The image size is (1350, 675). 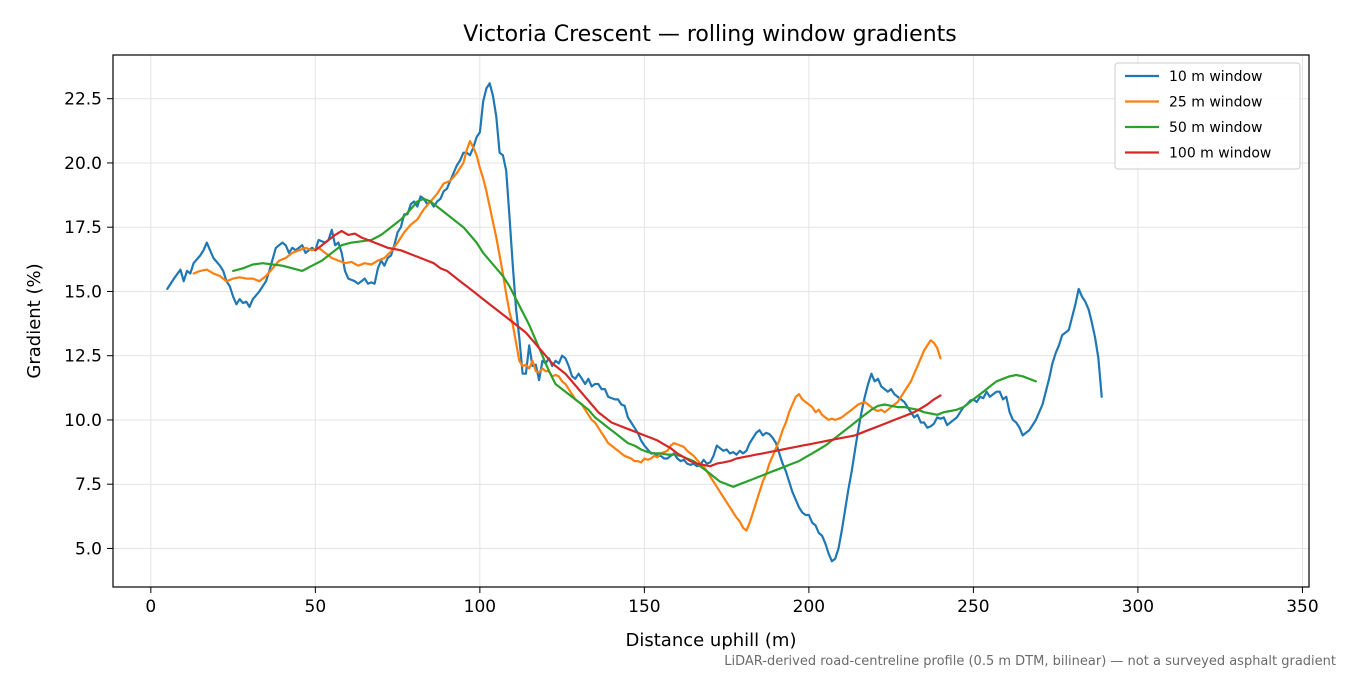 I want to click on y-tick-label-0: 5.0, so click(x=88, y=549).